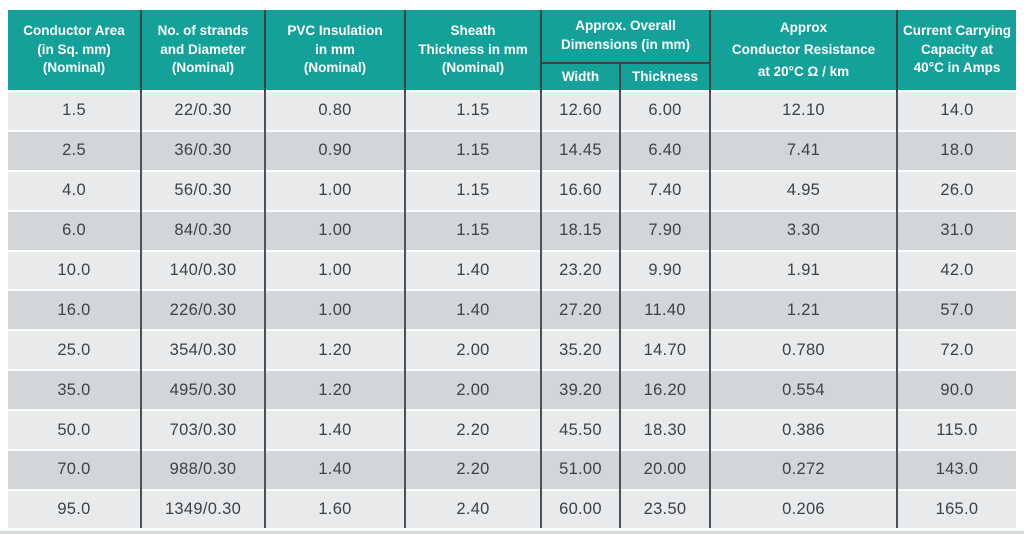 The image size is (1024, 534). Describe the element at coordinates (202, 350) in the screenshot. I see `table-cell: 354/0.30` at that location.